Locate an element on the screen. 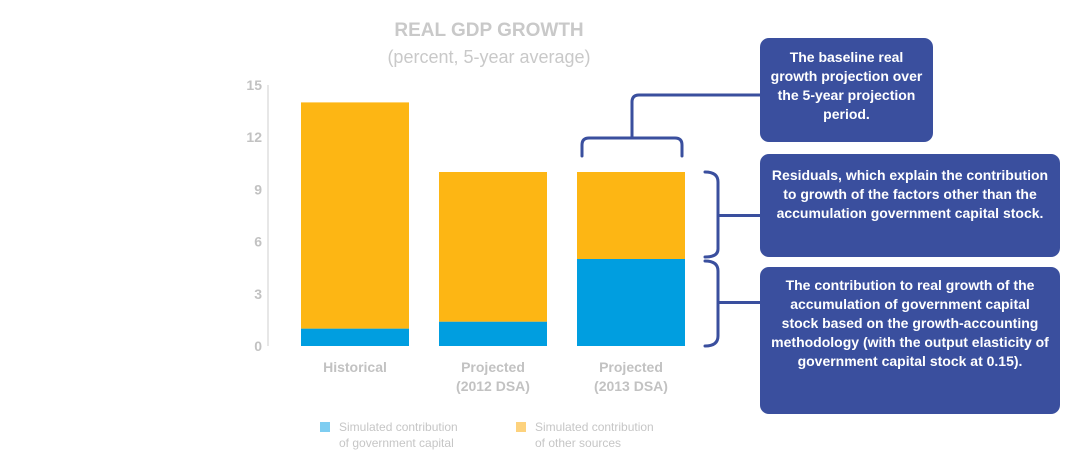 The height and width of the screenshot is (471, 1080). annotation-brackets is located at coordinates (670, 220).